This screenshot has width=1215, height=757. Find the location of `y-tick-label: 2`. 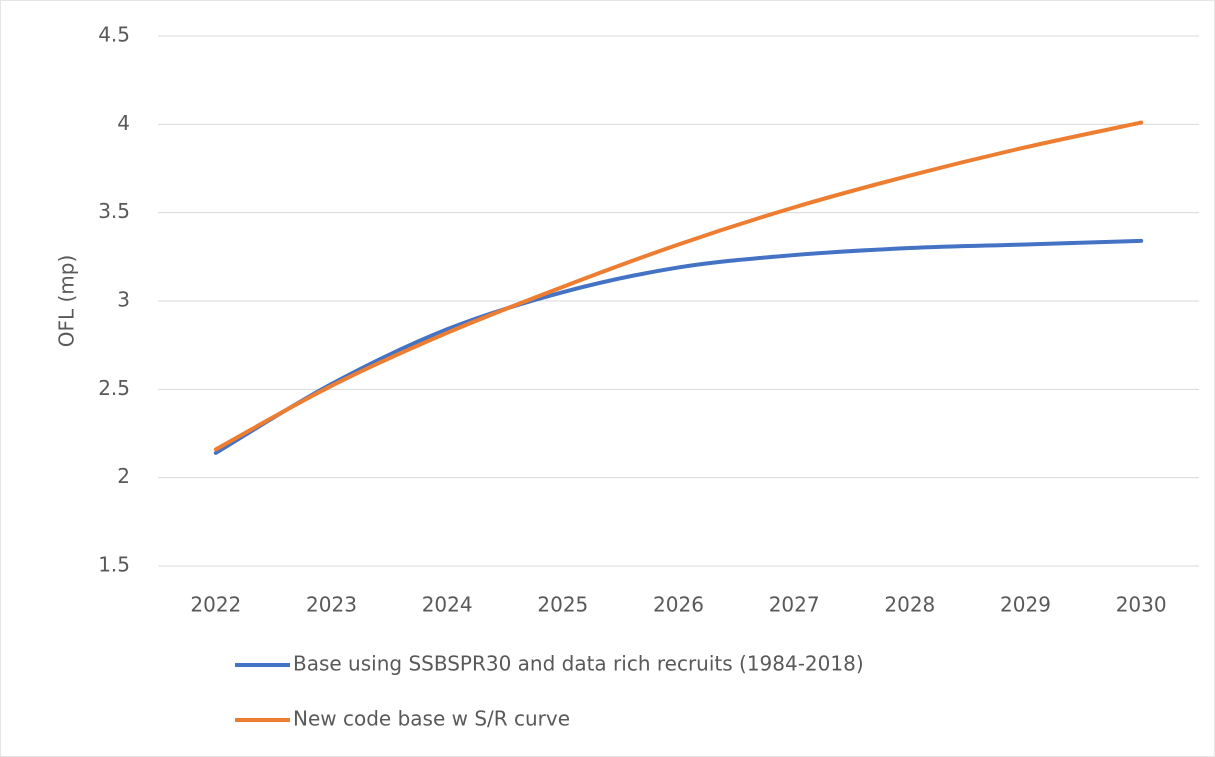

y-tick-label: 2 is located at coordinates (123, 476).